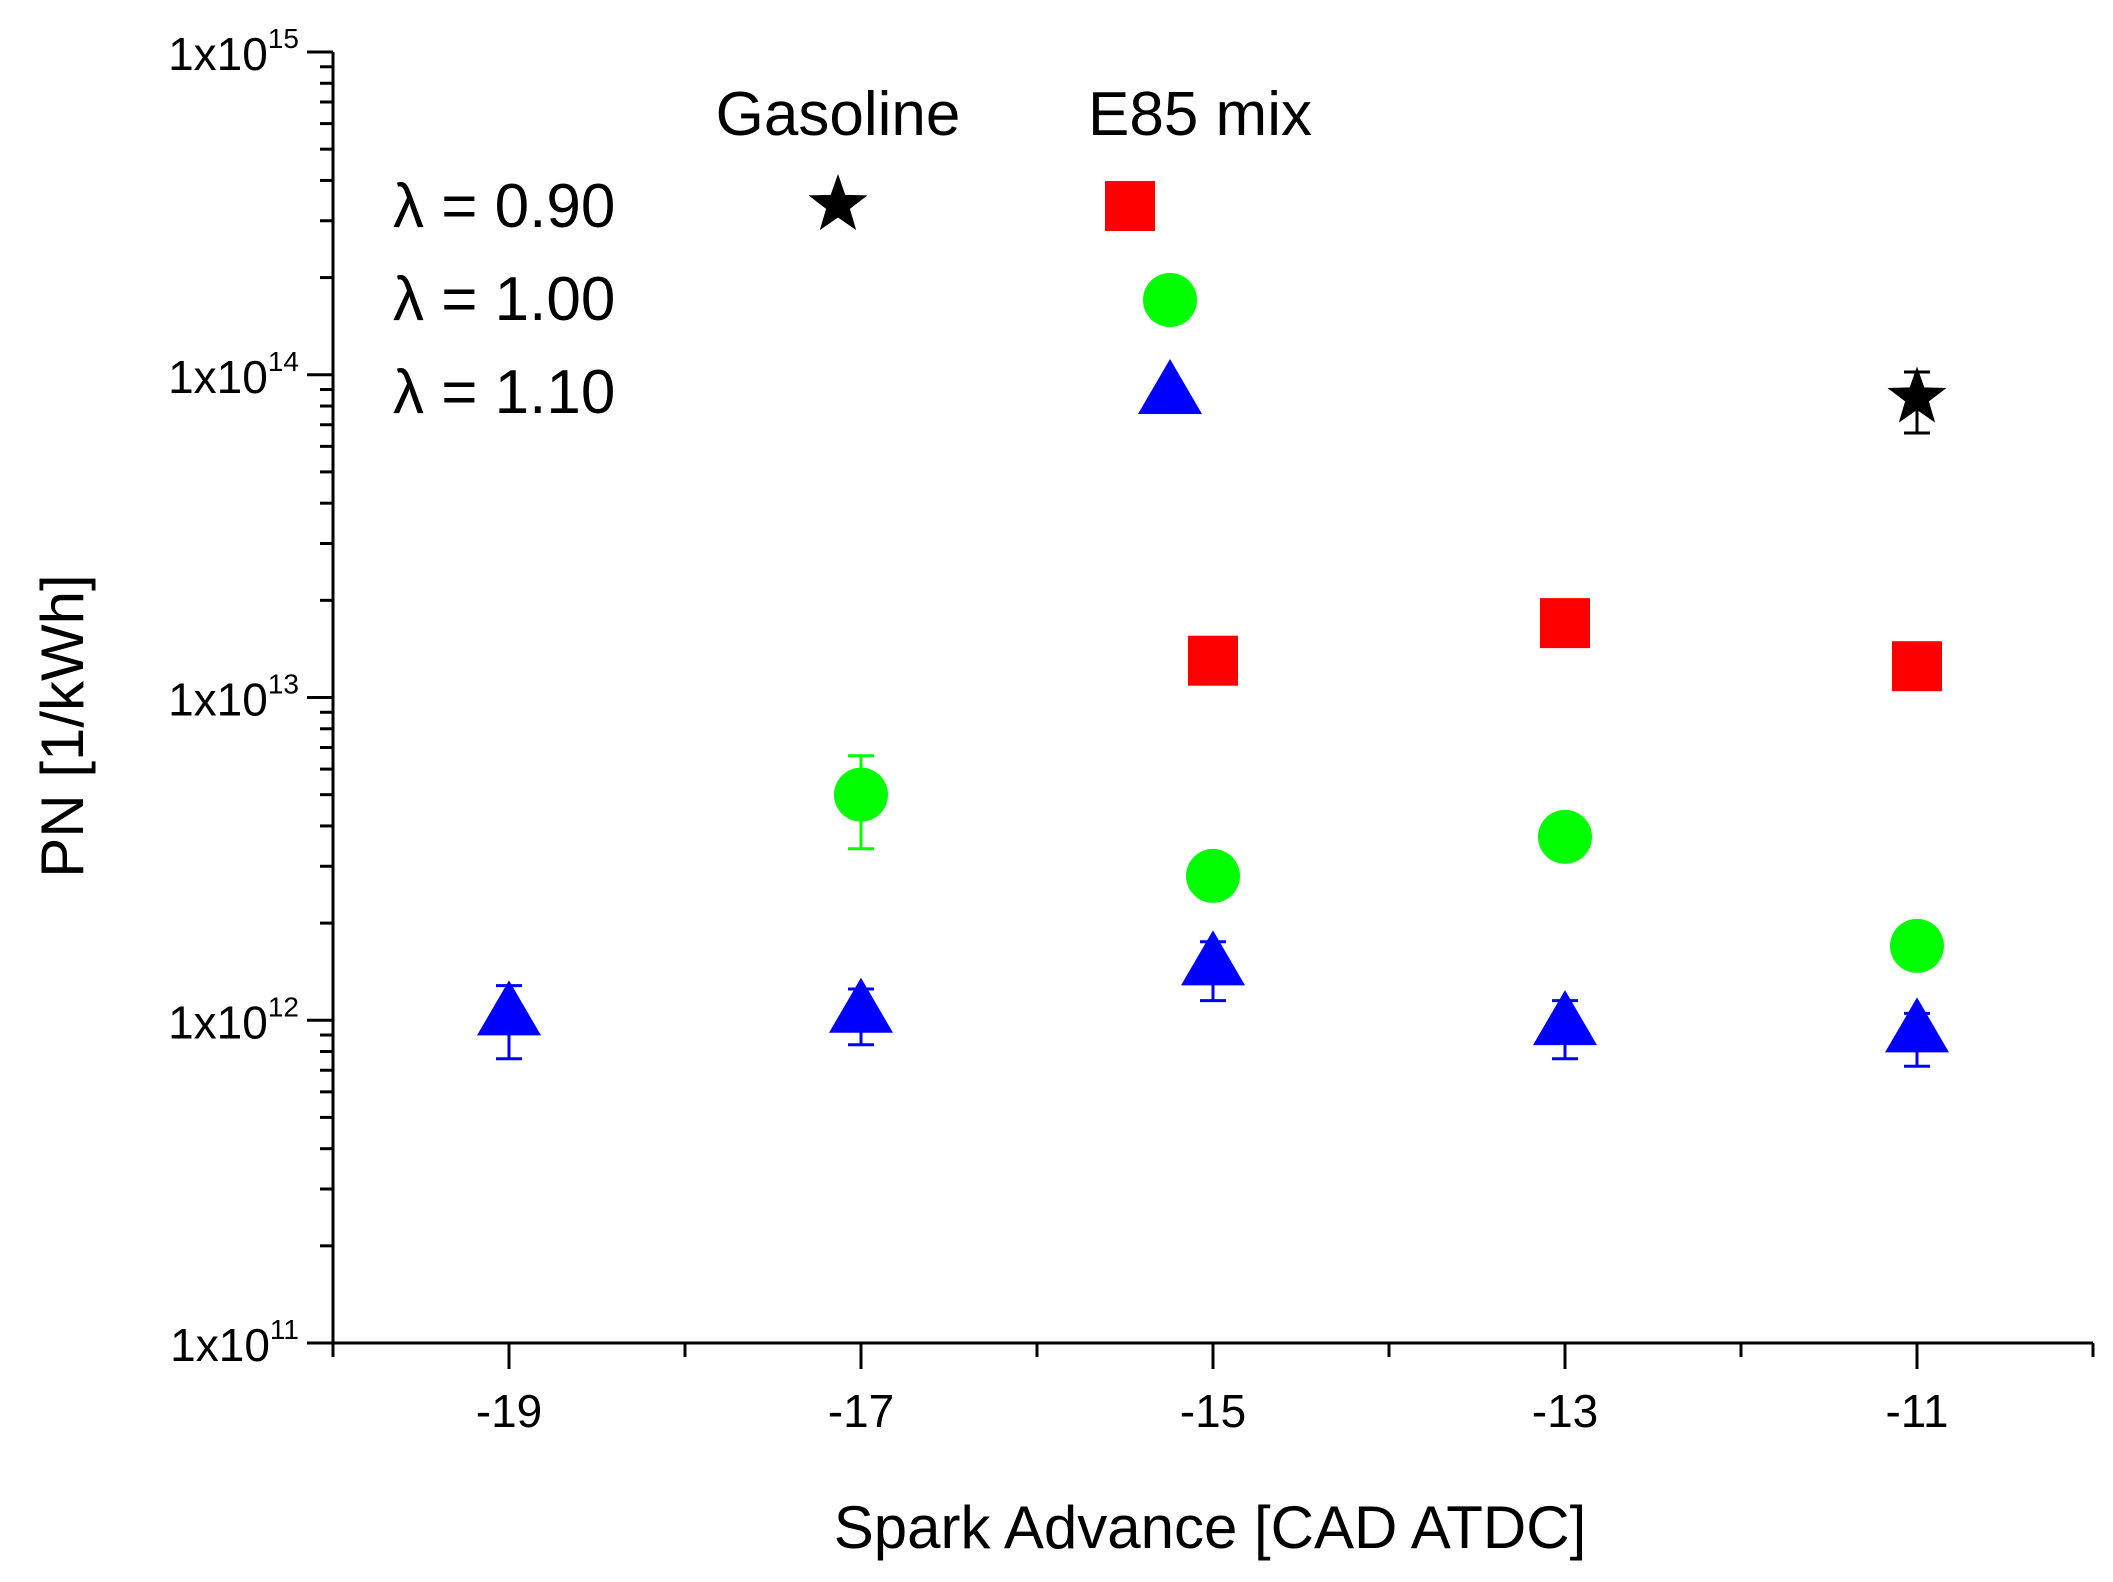 The width and height of the screenshot is (2113, 1582). What do you see at coordinates (504, 206) in the screenshot?
I see `legend-row-lambda-090: λ = 0.90` at bounding box center [504, 206].